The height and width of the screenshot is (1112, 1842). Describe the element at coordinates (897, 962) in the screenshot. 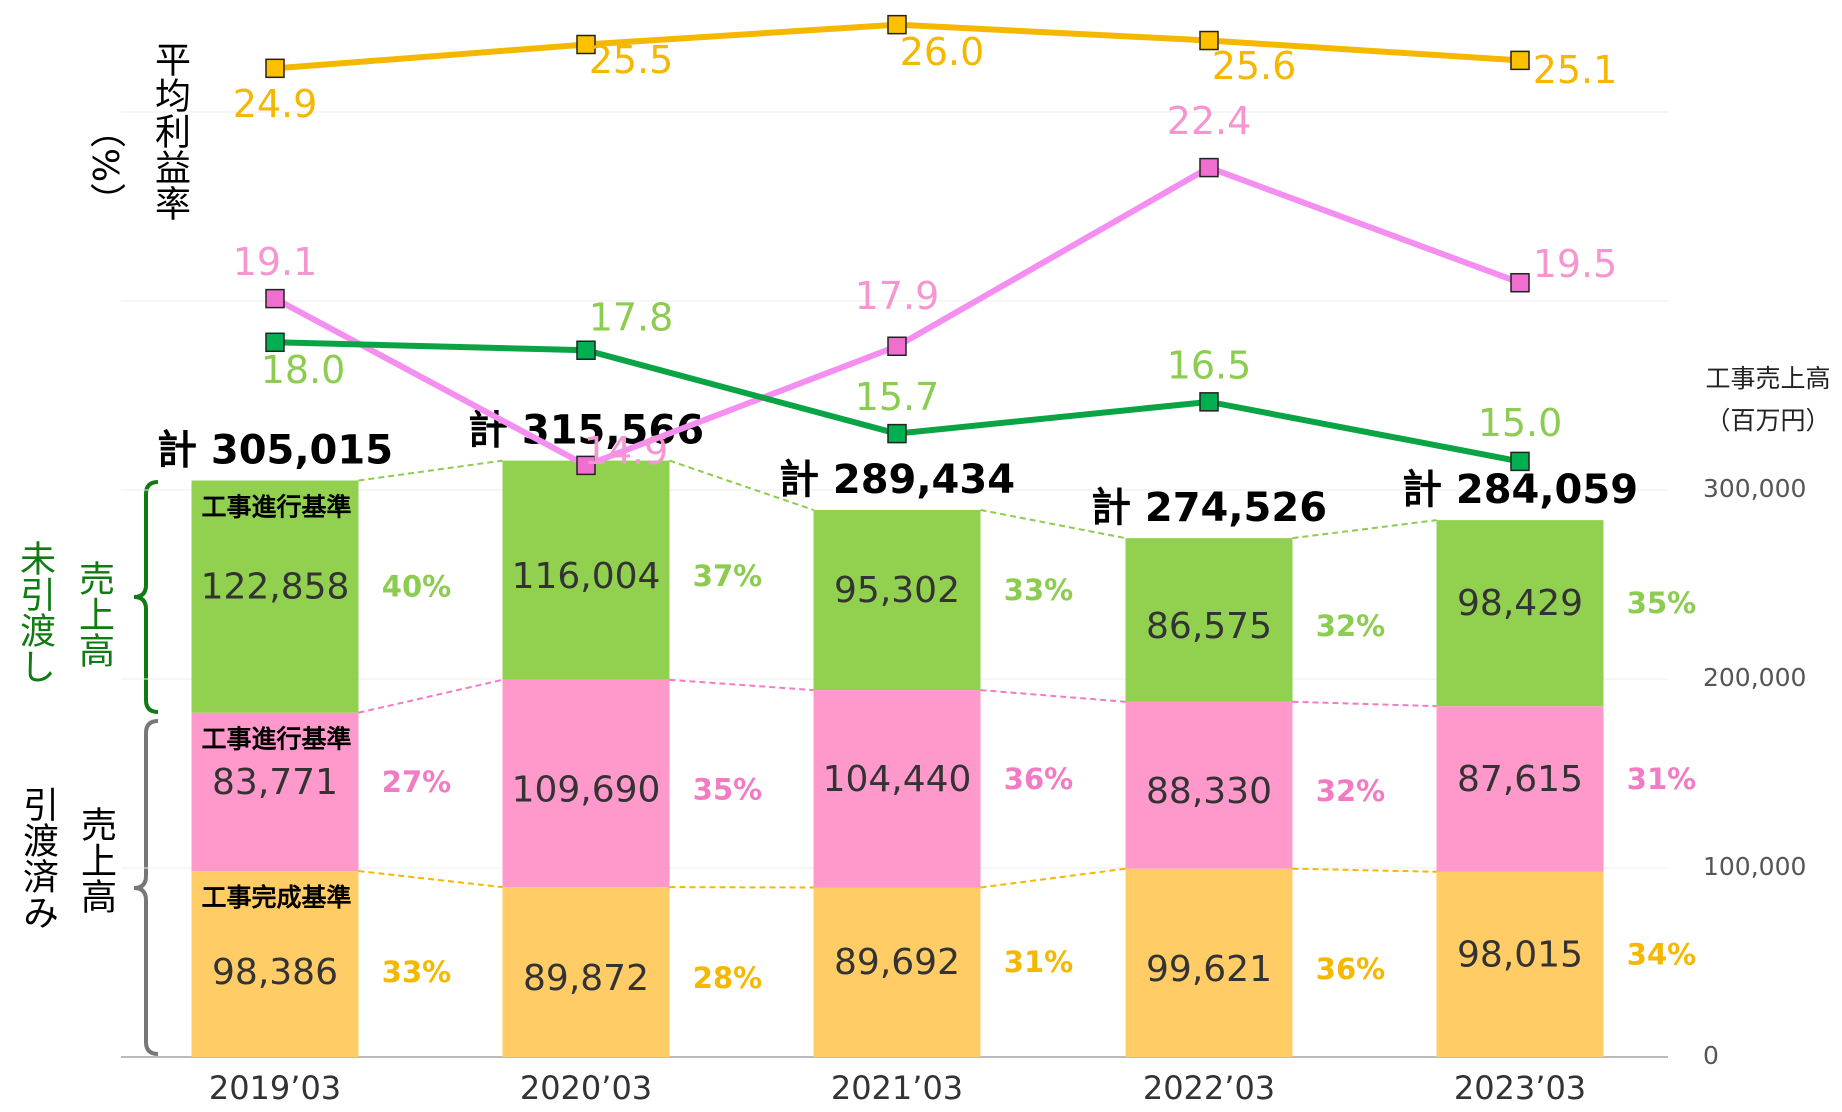

I see `bar-value-label: 89,692` at that location.